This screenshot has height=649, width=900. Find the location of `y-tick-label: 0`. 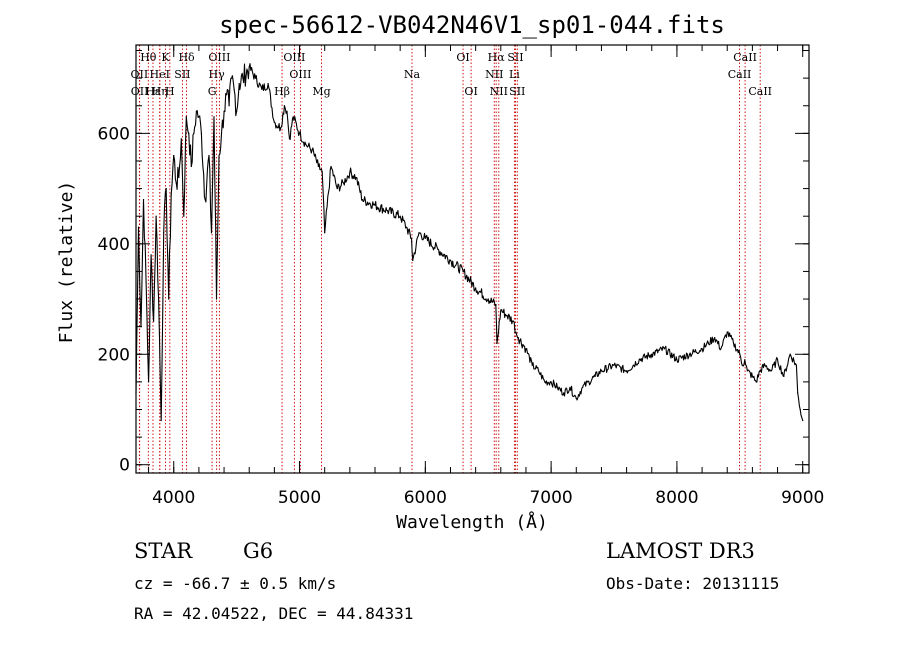

y-tick-label: 0 is located at coordinates (124, 466).